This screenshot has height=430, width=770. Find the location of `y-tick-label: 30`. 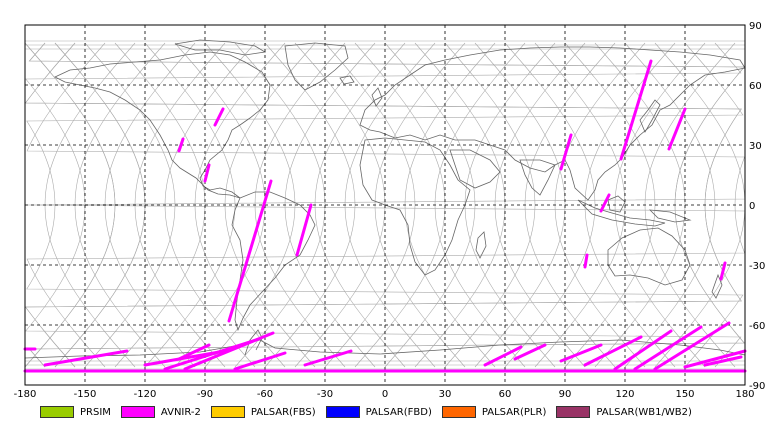

y-tick-label: 30 is located at coordinates (755, 146).